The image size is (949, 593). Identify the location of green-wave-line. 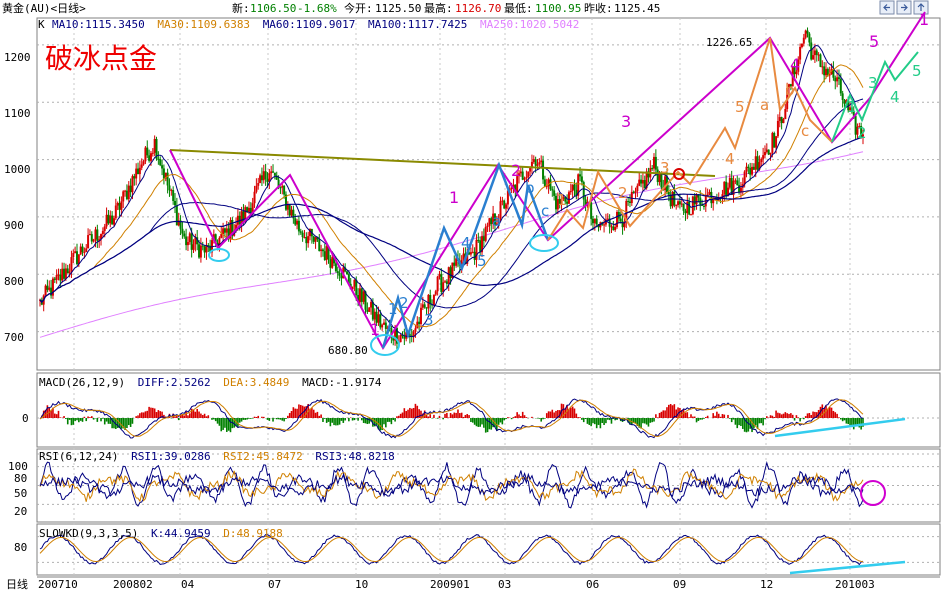
(875, 97).